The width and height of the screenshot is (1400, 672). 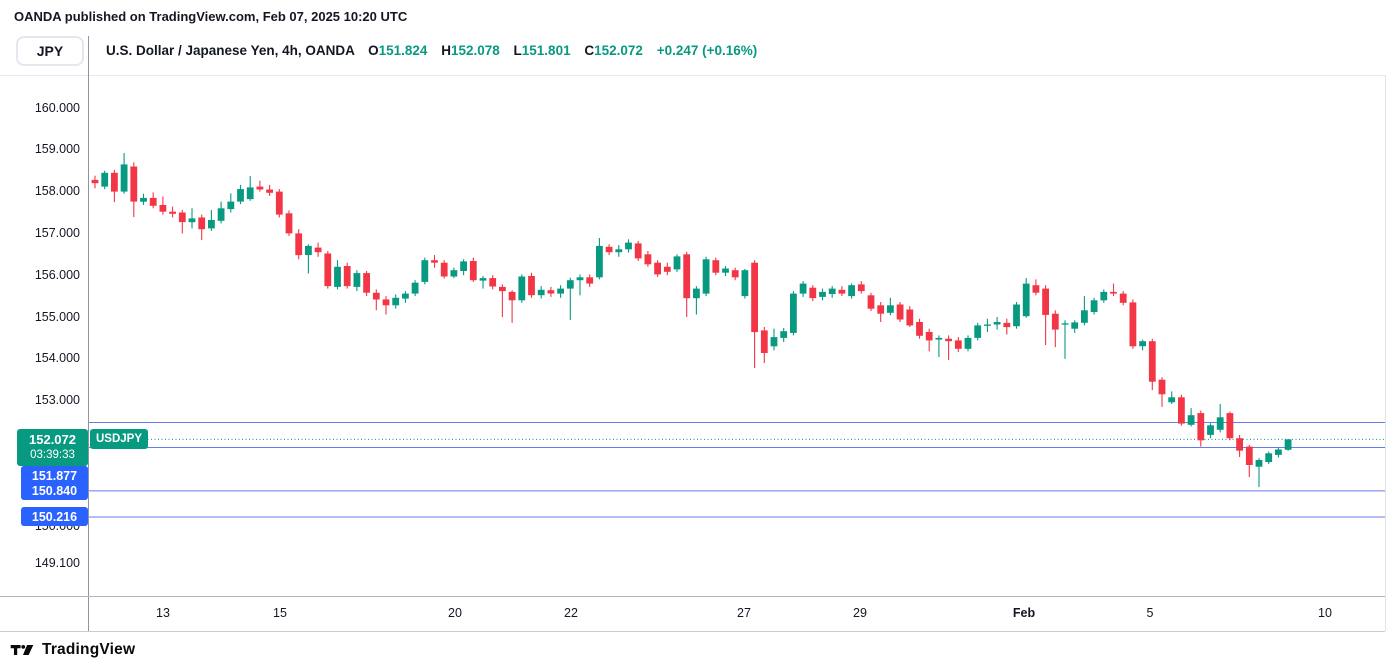 I want to click on currency-badge: JPY, so click(x=50, y=51).